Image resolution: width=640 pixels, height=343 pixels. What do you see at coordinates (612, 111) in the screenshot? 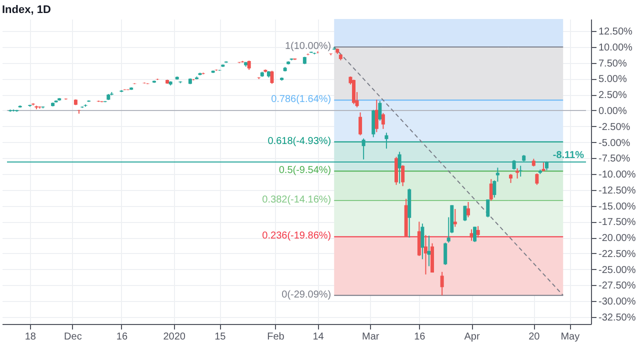
I see `y-tick-label: 0.00%` at bounding box center [612, 111].